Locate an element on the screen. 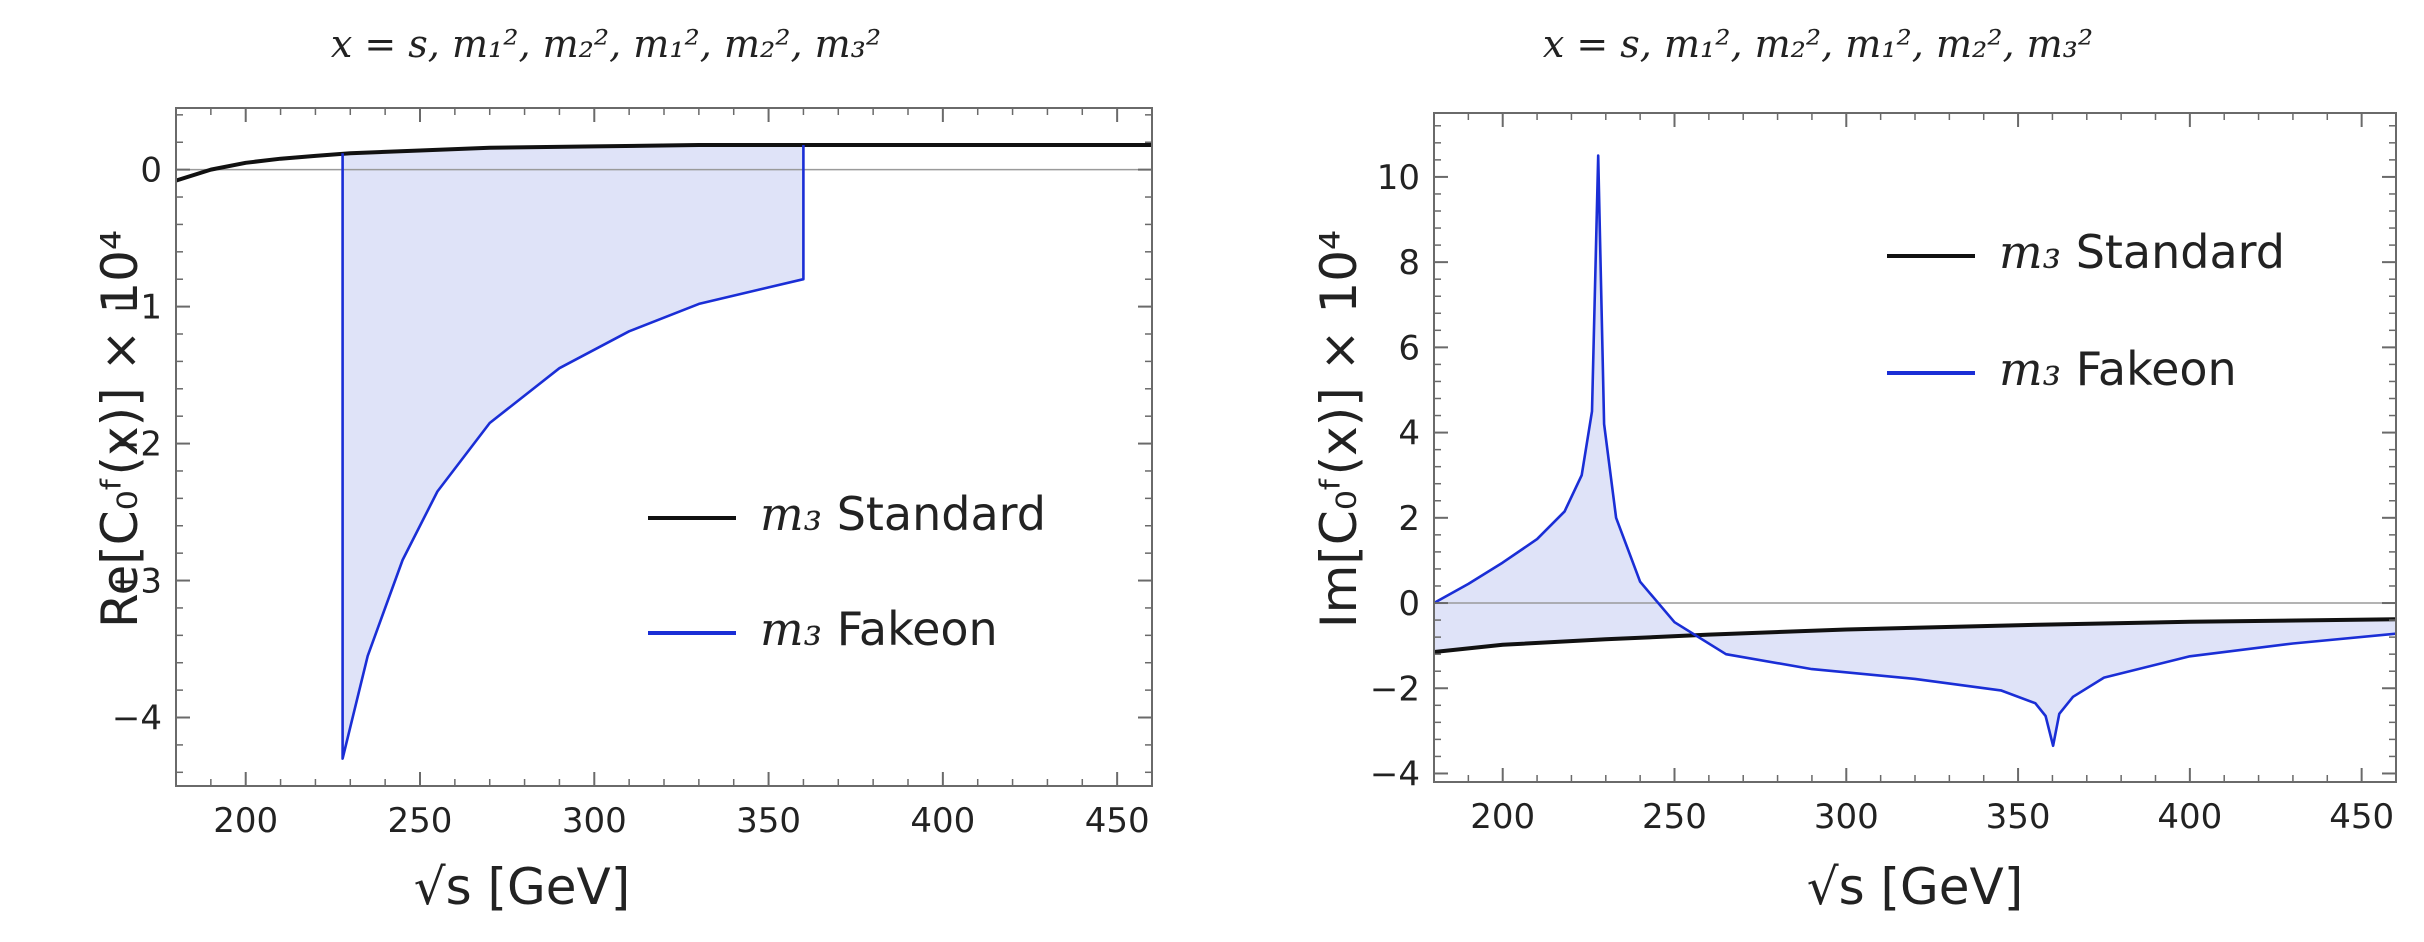  y-tick-label: −1 is located at coordinates (137, 308).